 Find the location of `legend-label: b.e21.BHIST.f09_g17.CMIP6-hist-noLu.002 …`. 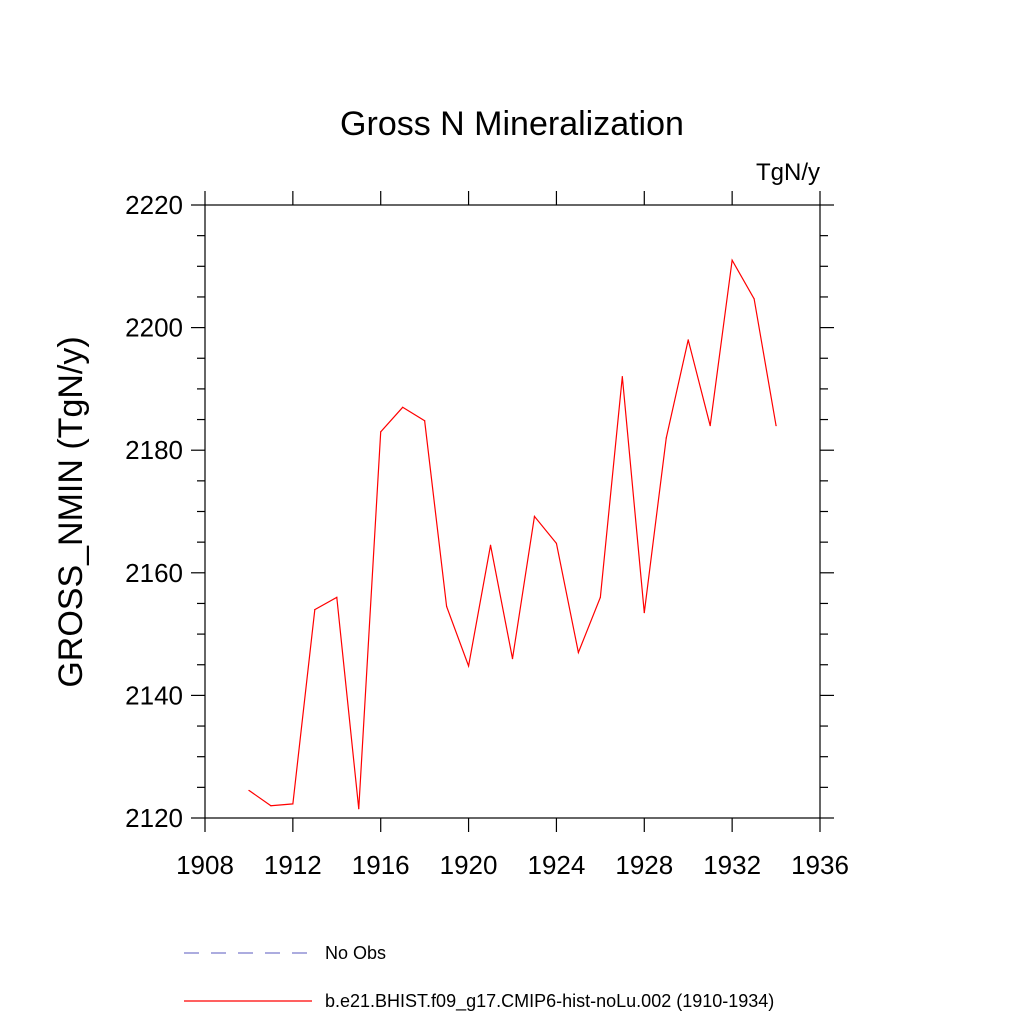

legend-label: b.e21.BHIST.f09_g17.CMIP6-hist-noLu.002 … is located at coordinates (549, 1001).